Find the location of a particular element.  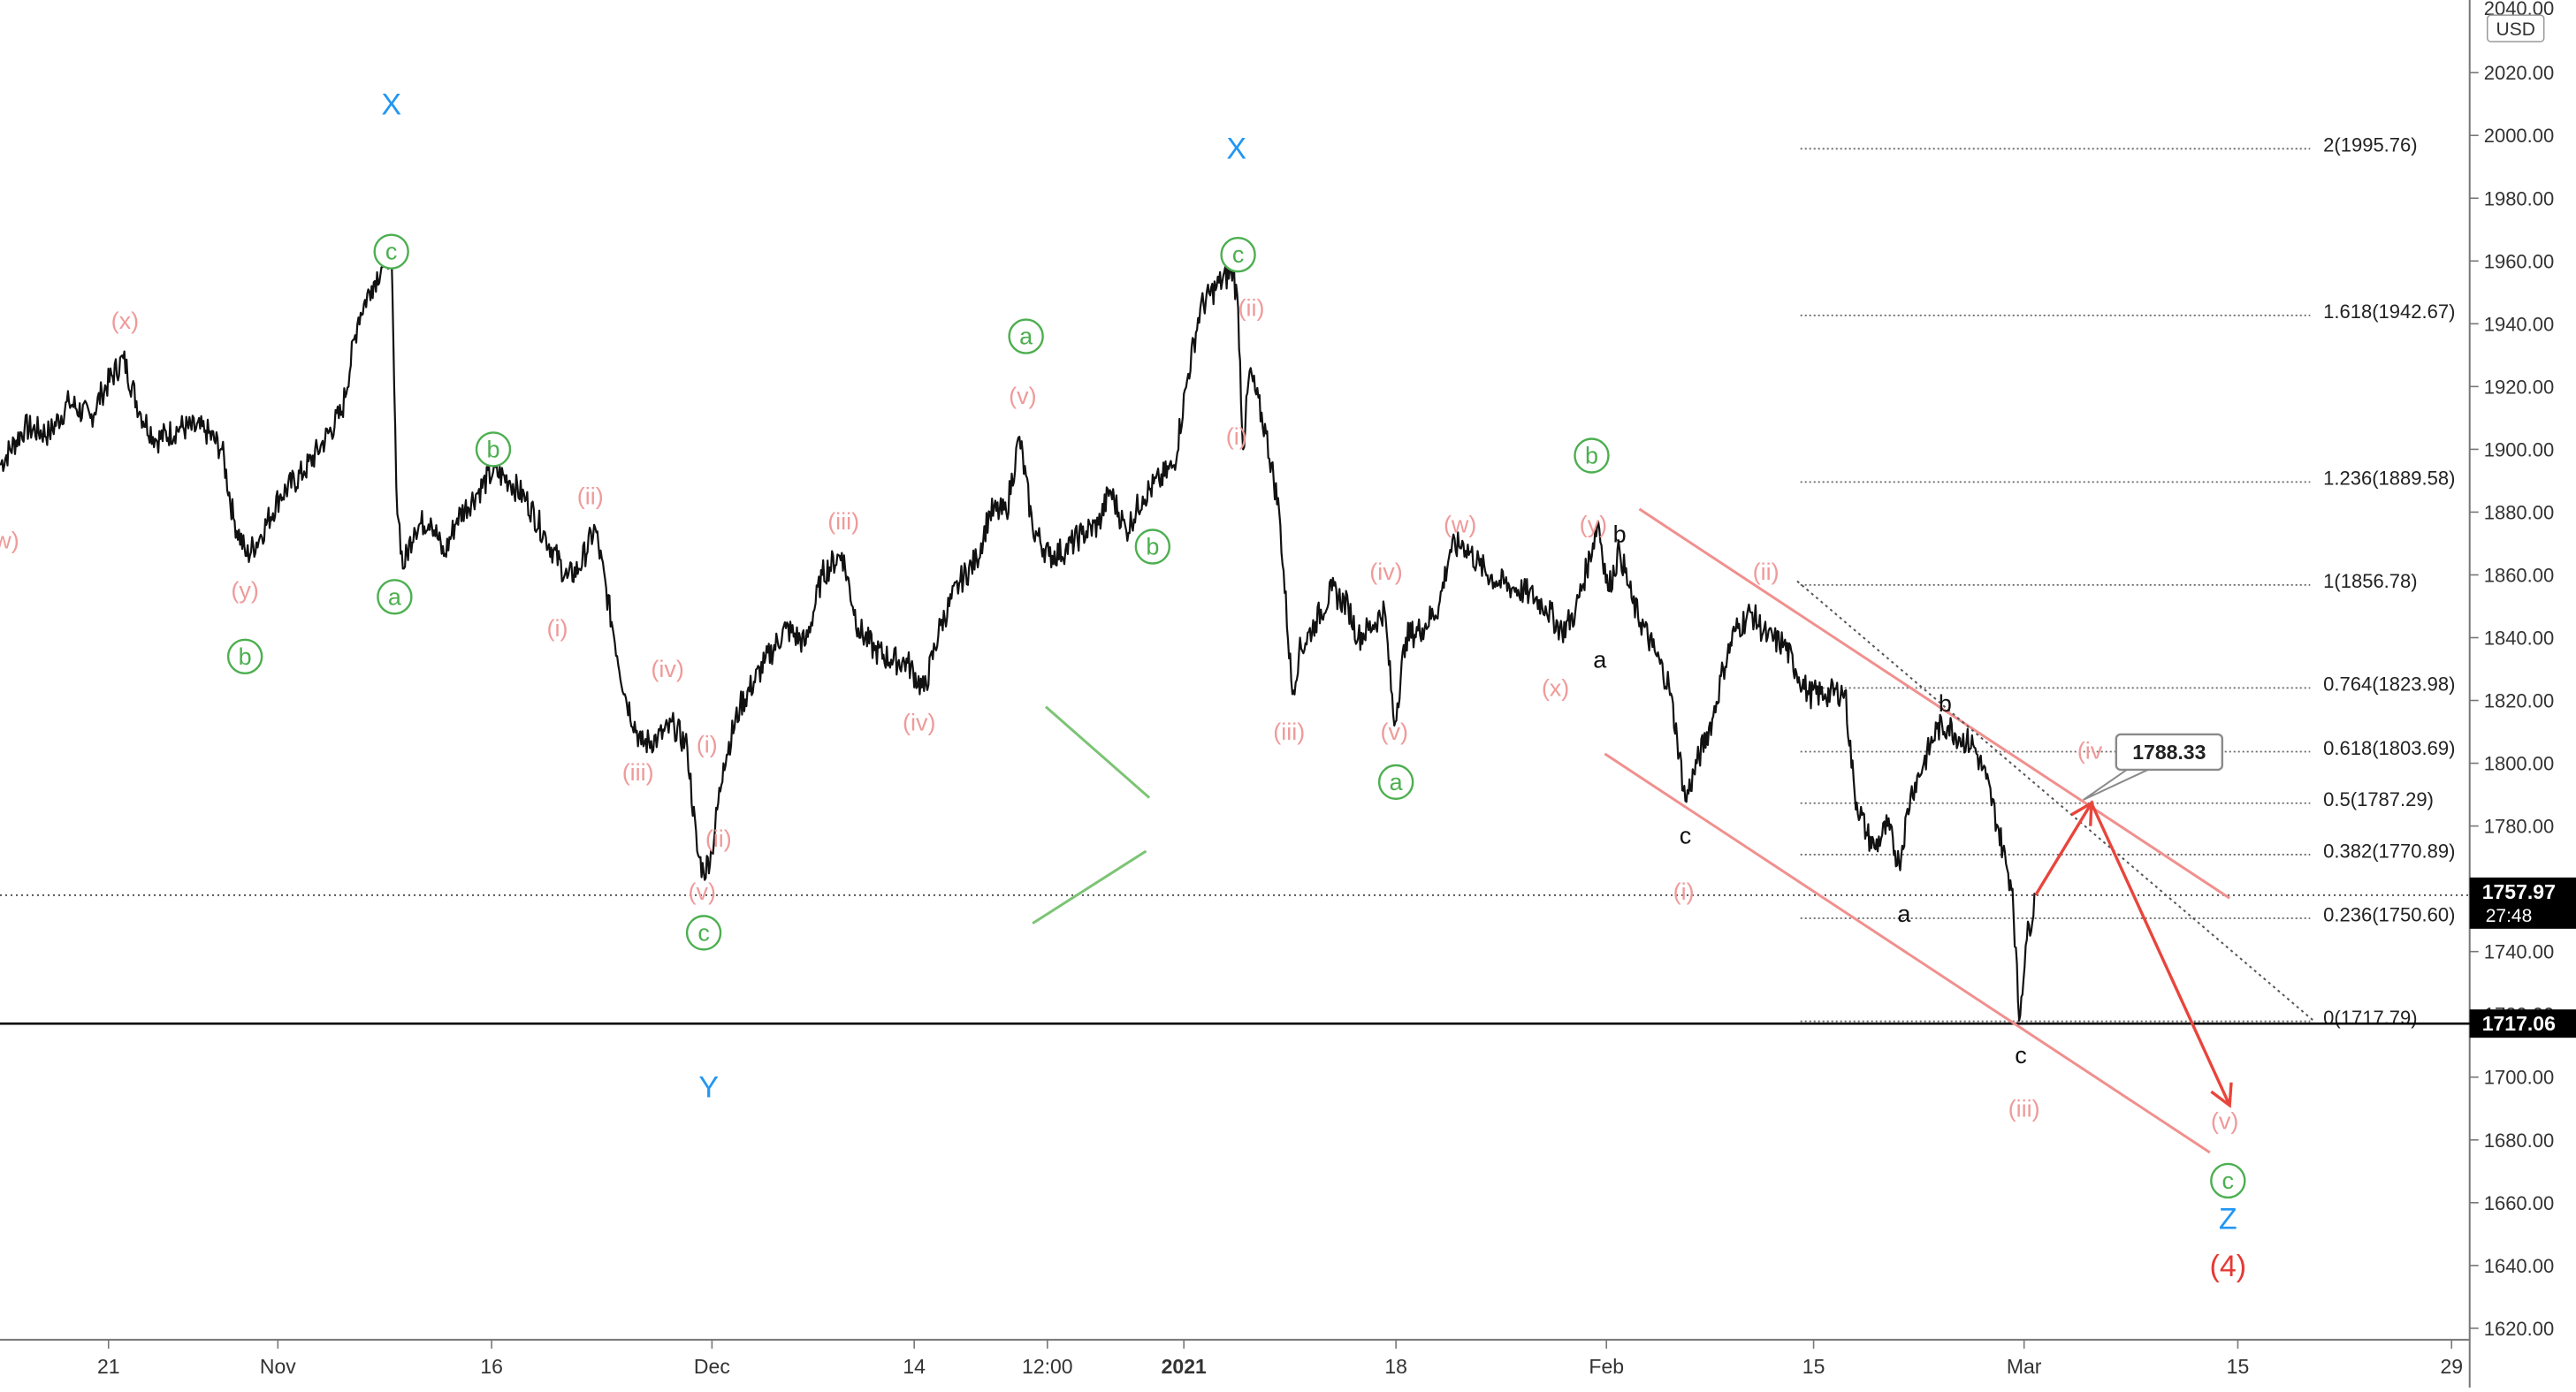

fib-level-label: 0.618(1803.69) is located at coordinates (2389, 748).